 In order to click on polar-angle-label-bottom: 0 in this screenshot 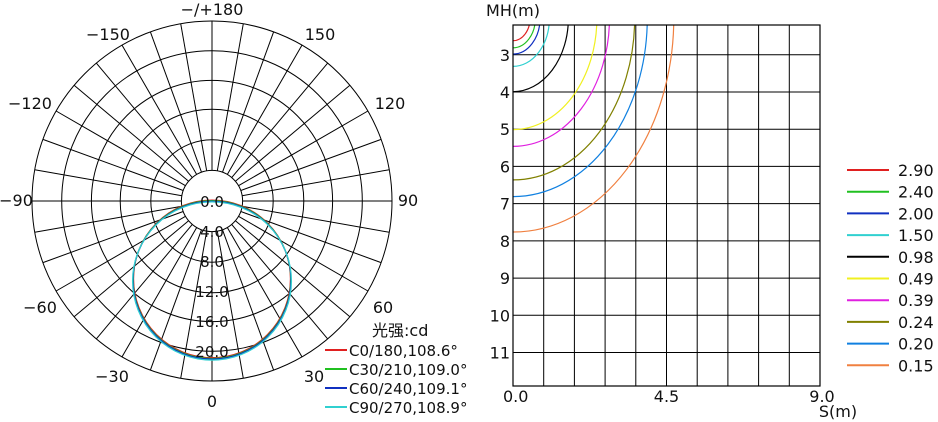, I will do `click(212, 401)`.